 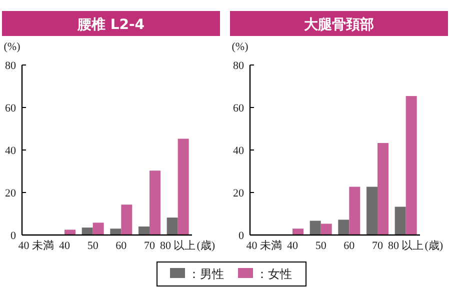 I want to click on chart-title: 大腿骨頚部, so click(x=339, y=24).